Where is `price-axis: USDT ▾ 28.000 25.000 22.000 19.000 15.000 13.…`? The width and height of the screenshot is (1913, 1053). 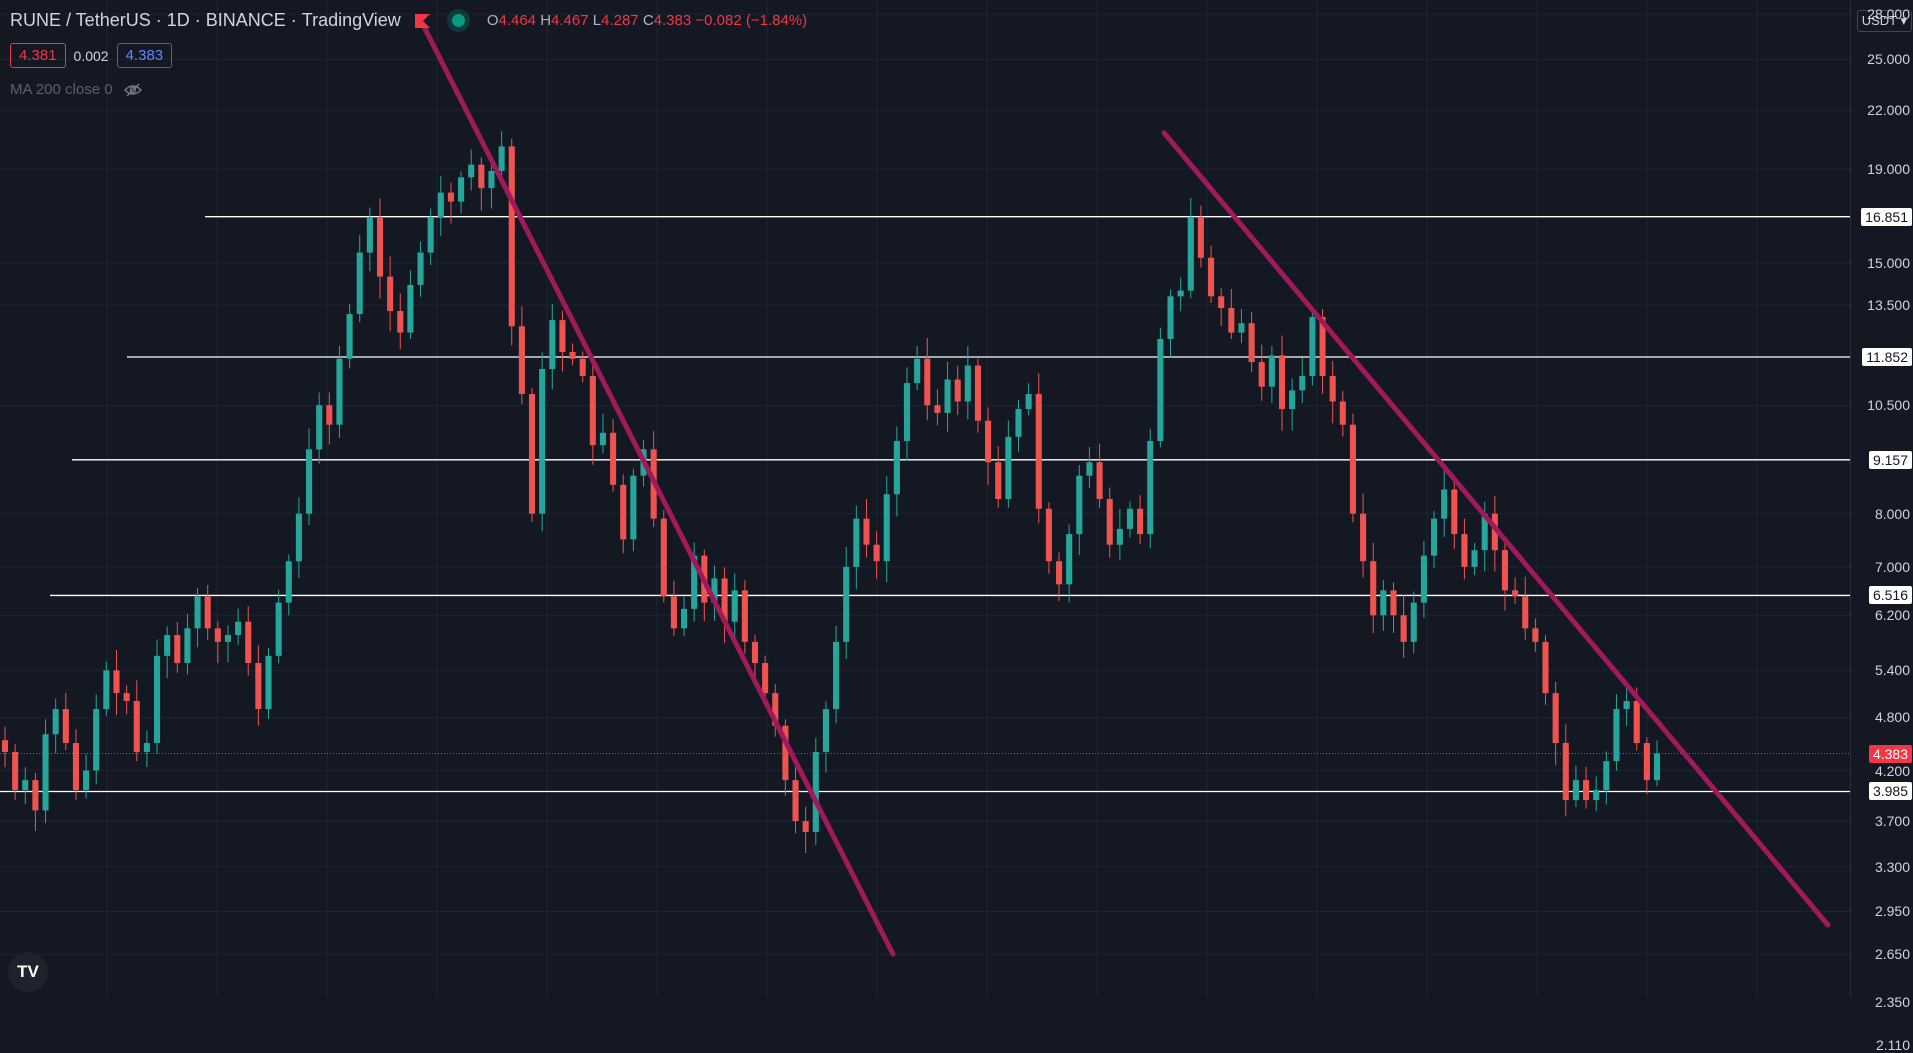 price-axis: USDT ▾ 28.000 25.000 22.000 19.000 15.000 13.… is located at coordinates (1881, 526).